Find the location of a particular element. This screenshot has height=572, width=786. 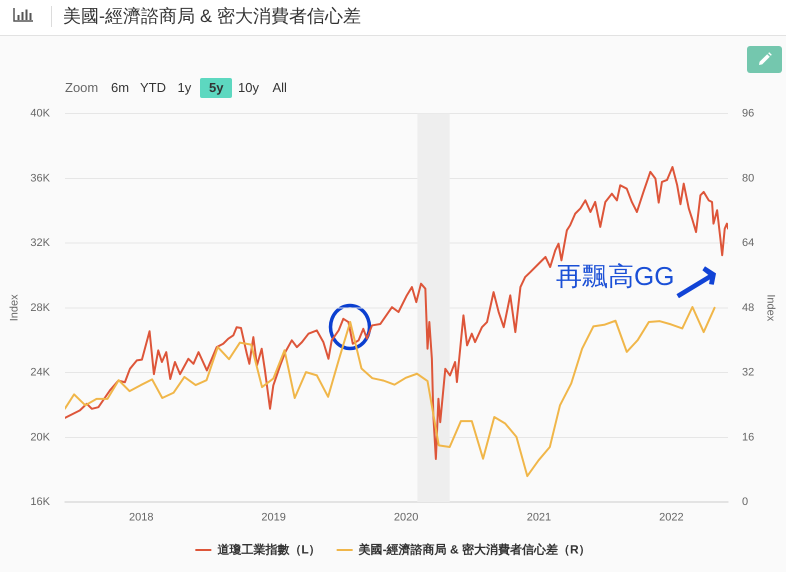

y-tick-label: 36K is located at coordinates (40, 178).